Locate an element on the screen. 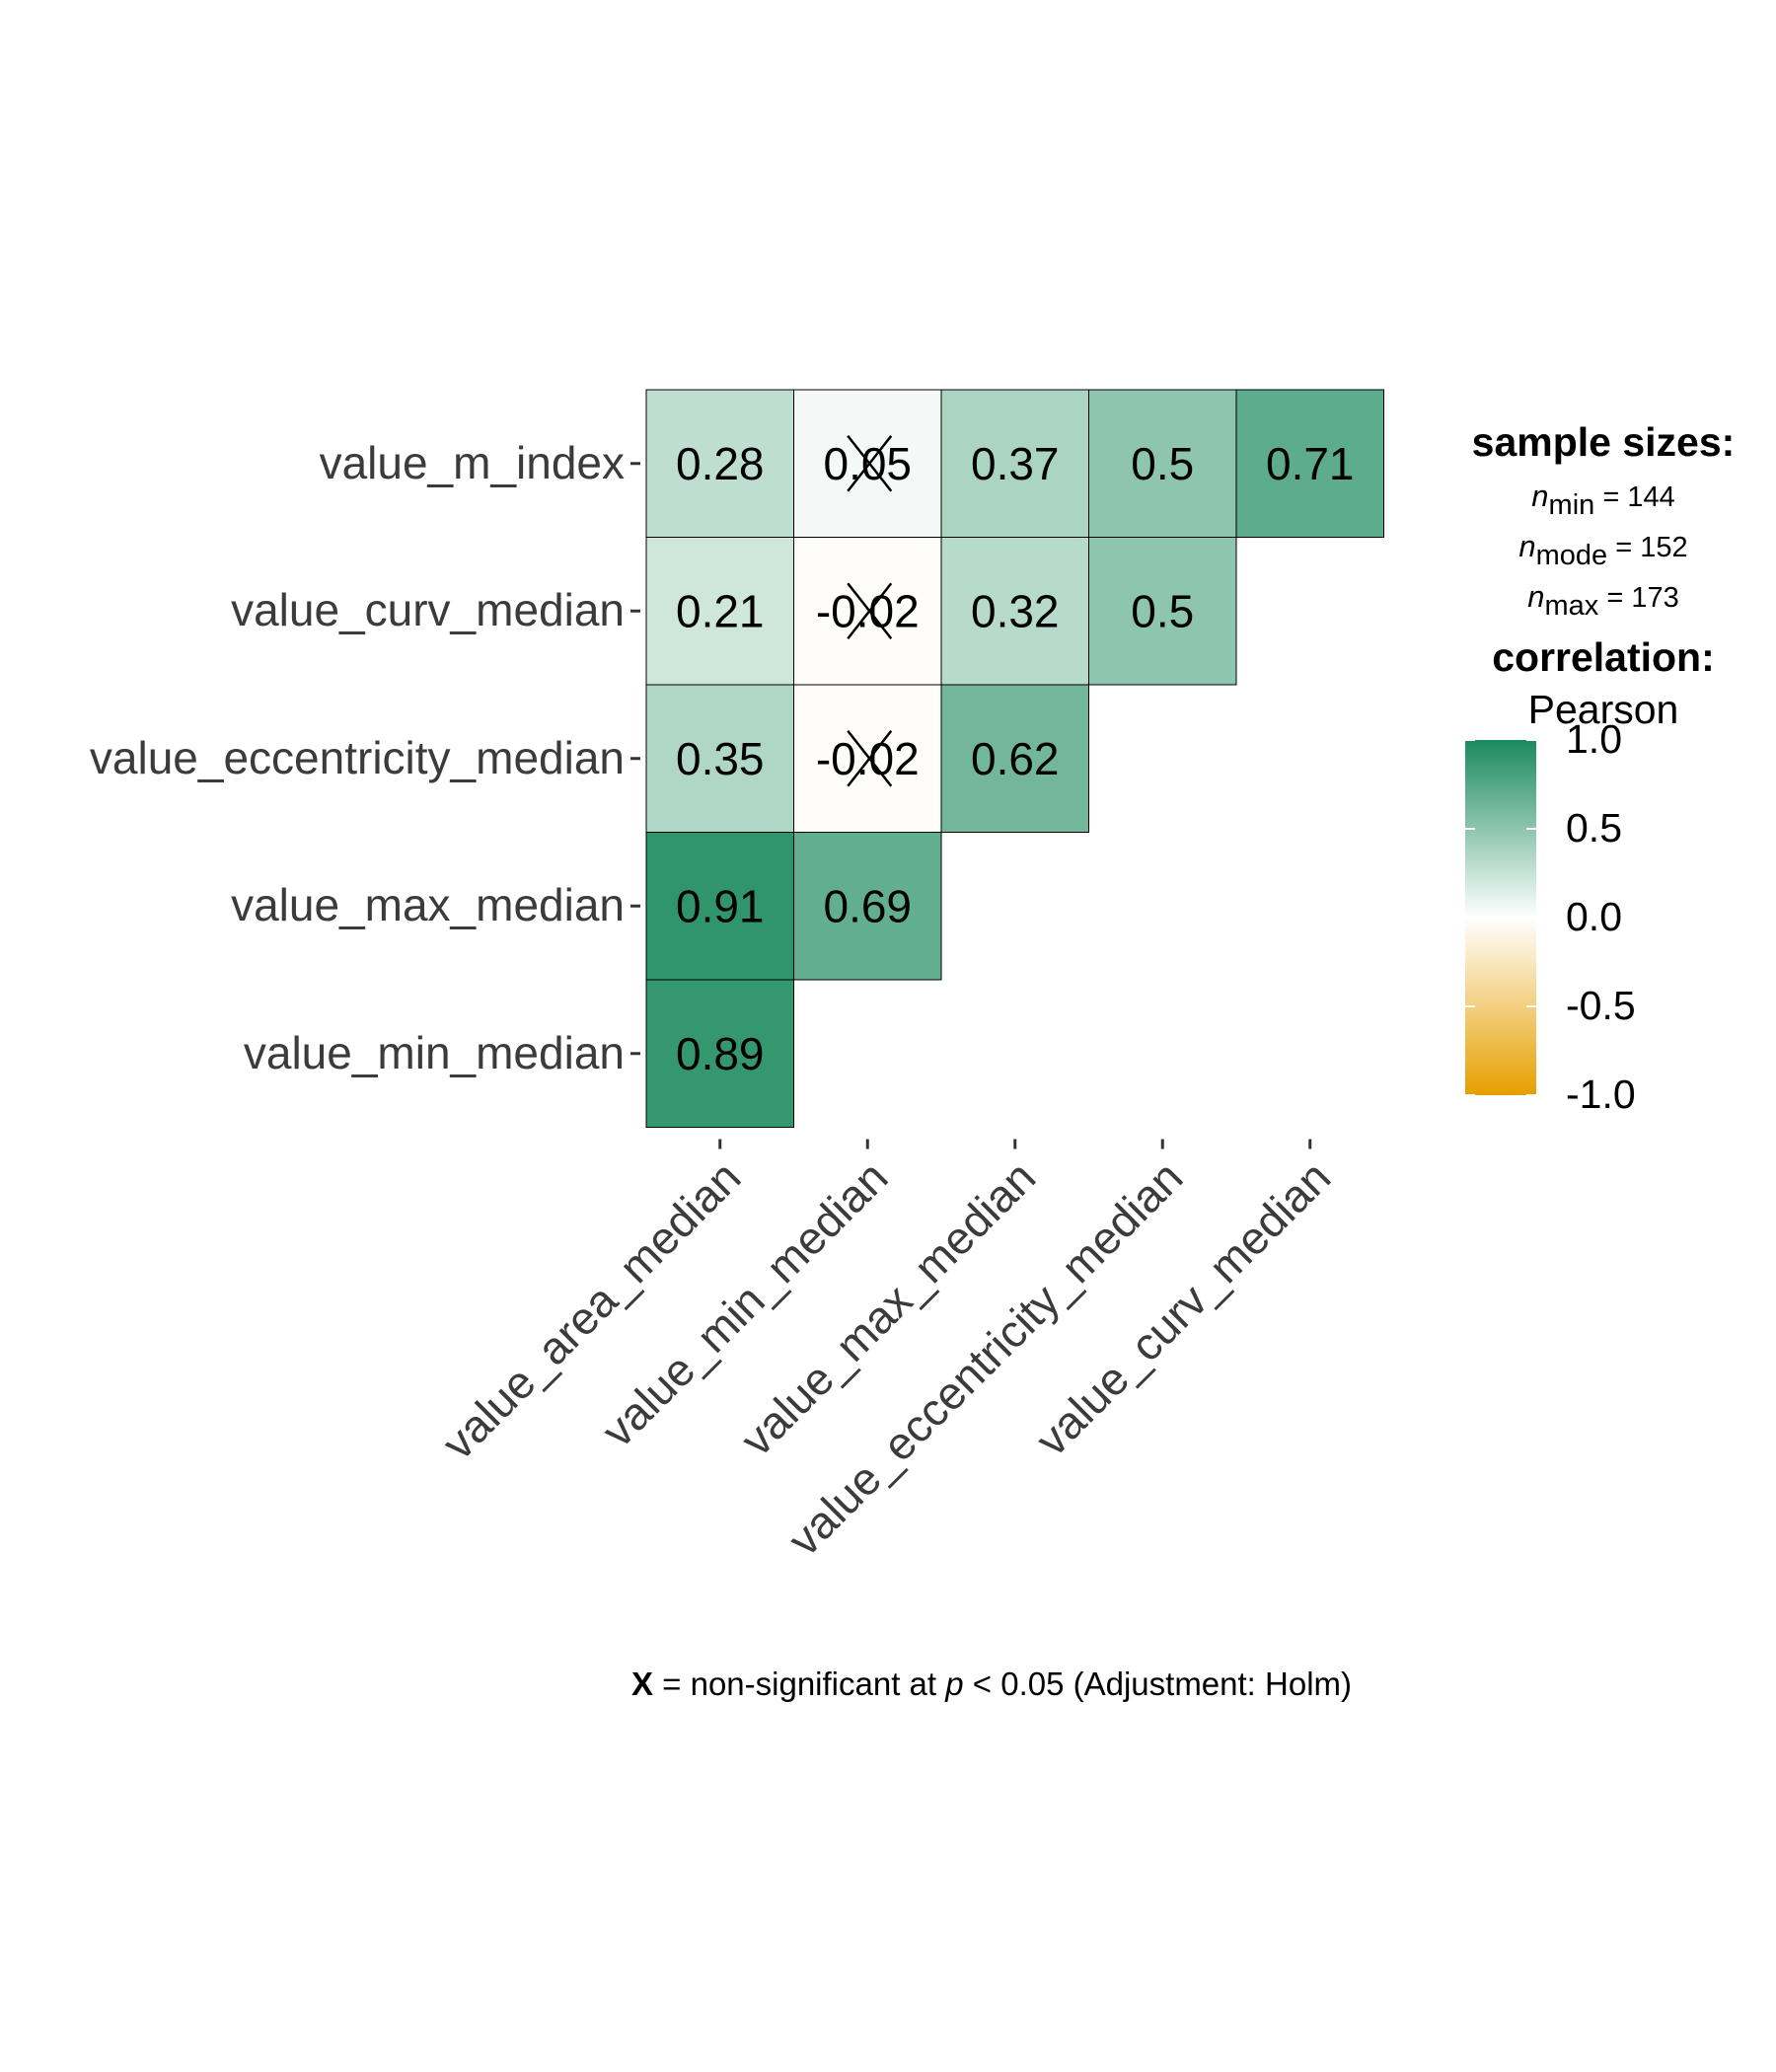  y-axis-label: value_eccentricity_median is located at coordinates (357, 757).